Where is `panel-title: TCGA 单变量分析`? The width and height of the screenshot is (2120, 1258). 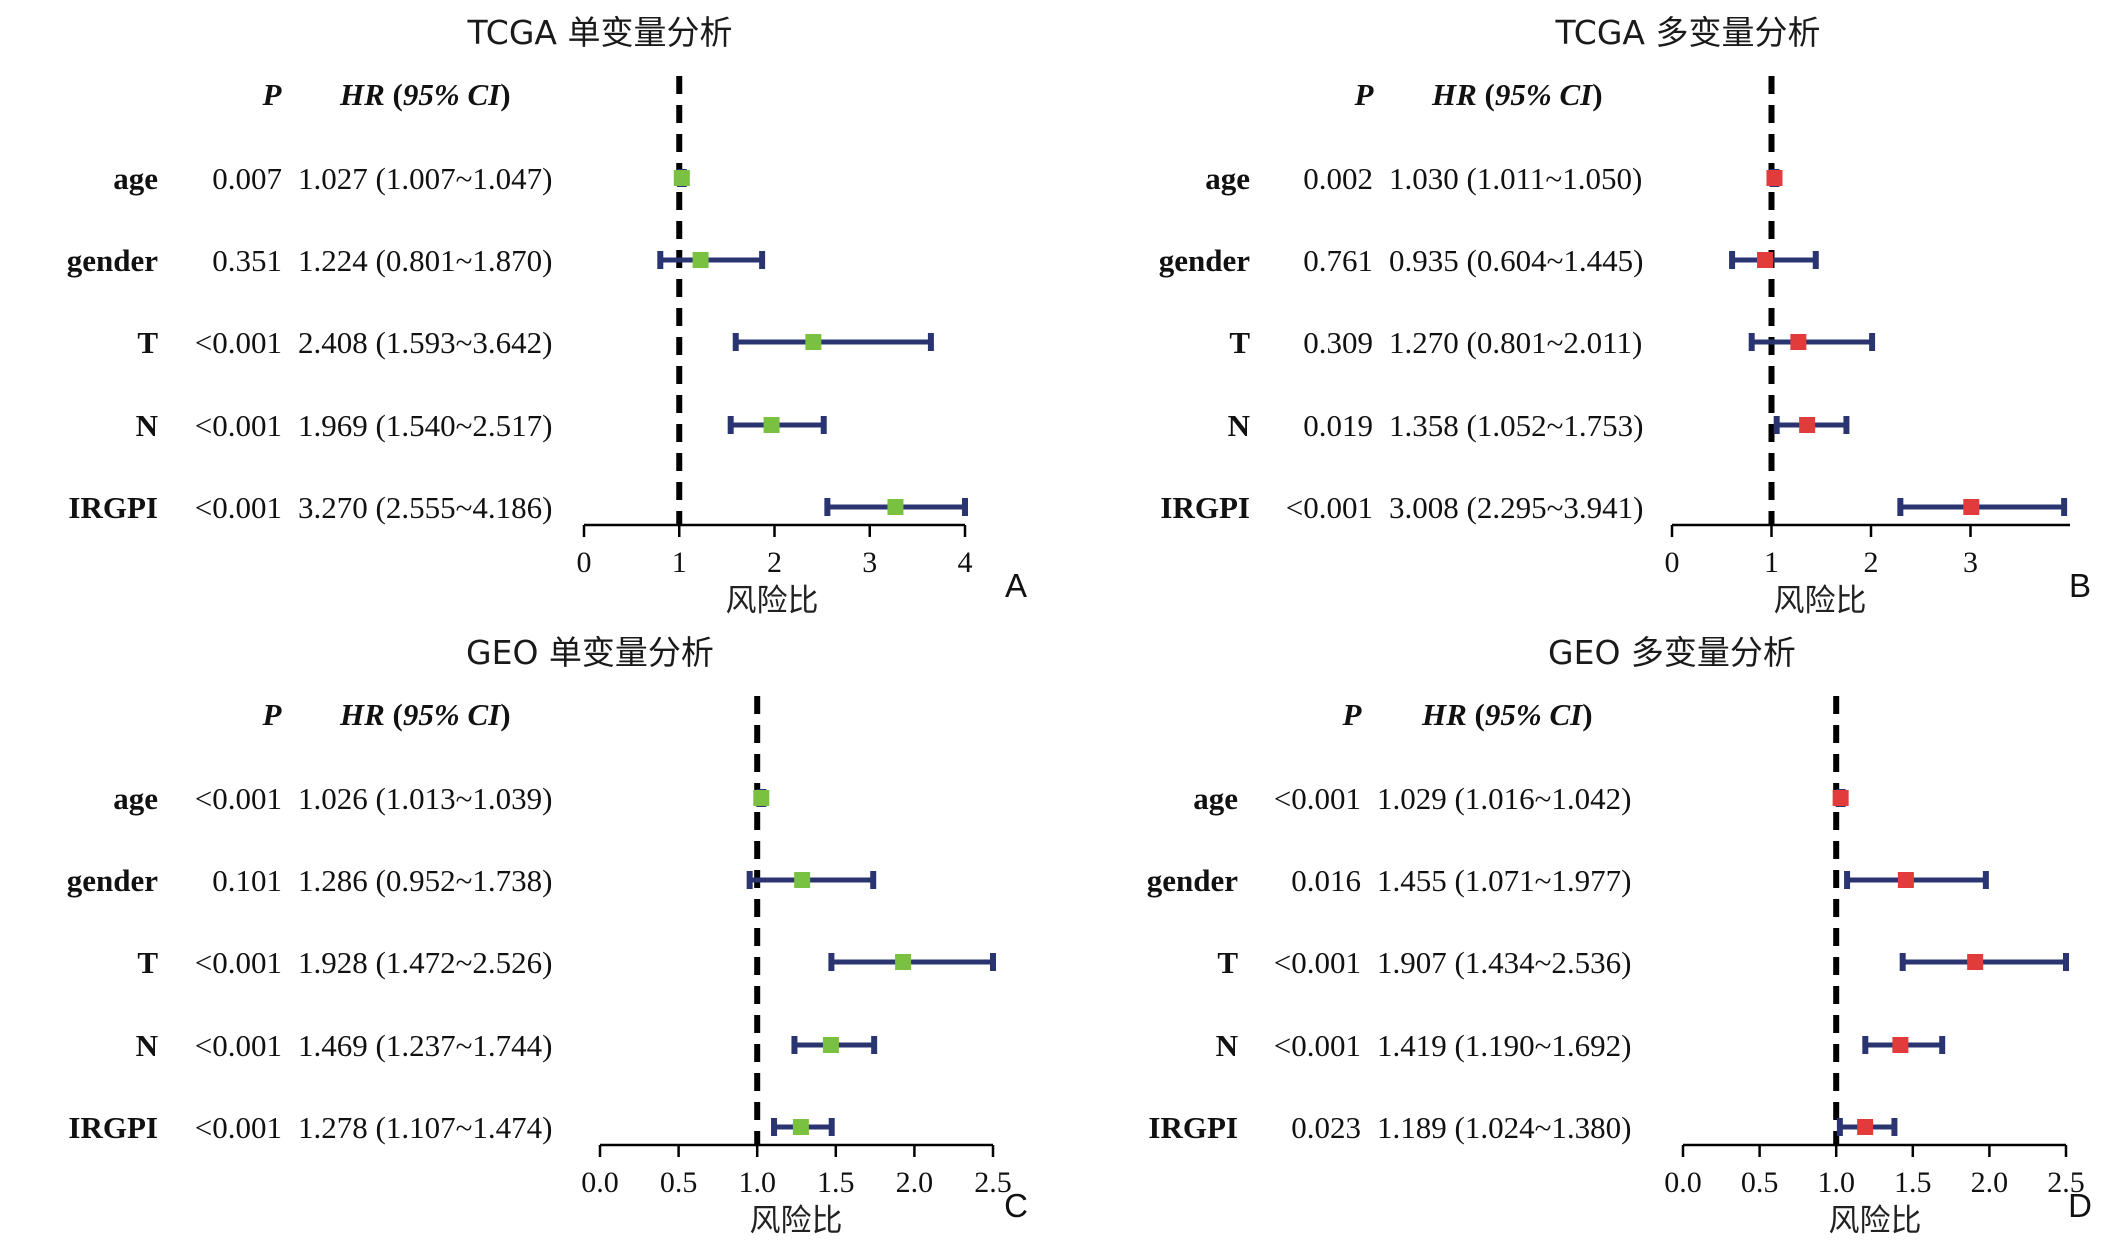
panel-title: TCGA 单变量分析 is located at coordinates (600, 32).